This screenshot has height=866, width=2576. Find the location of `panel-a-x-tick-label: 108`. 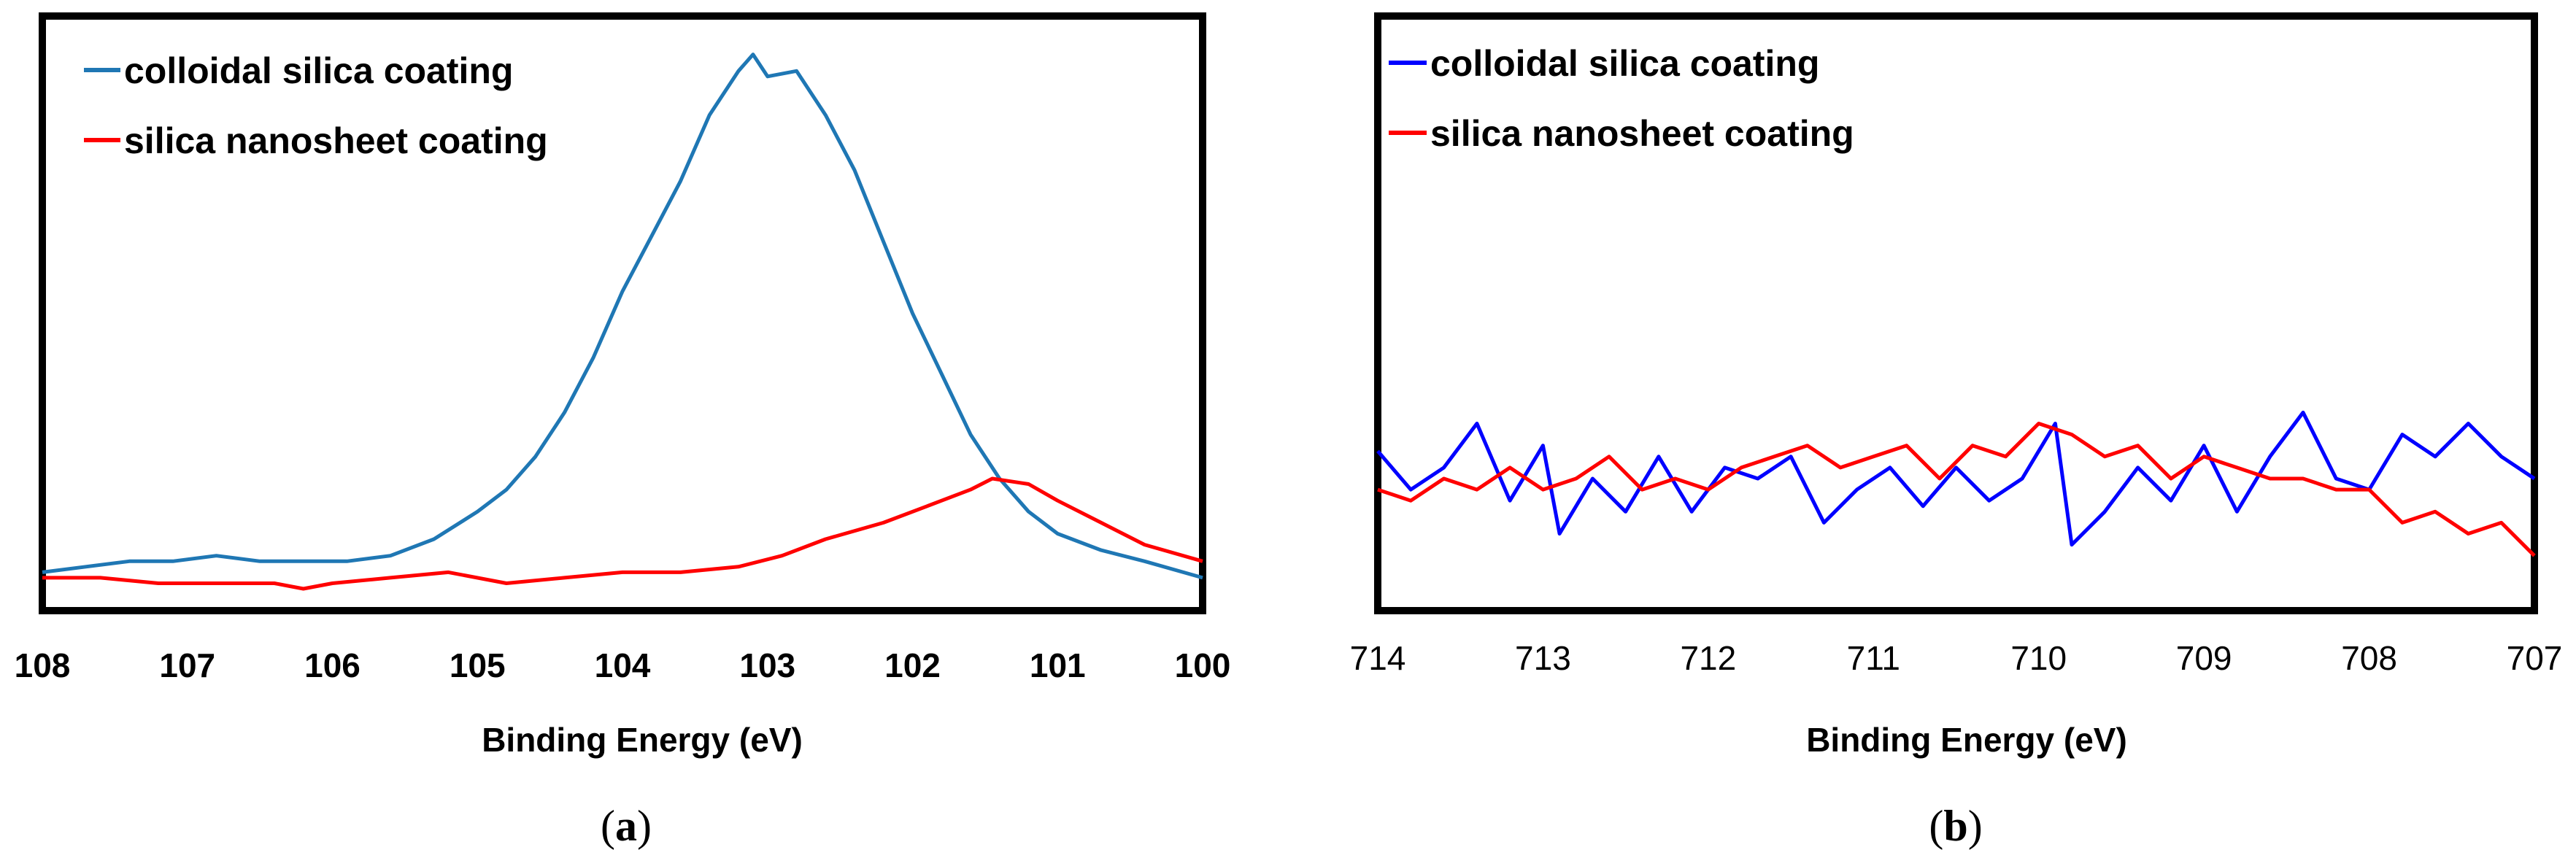

panel-a-x-tick-label: 108 is located at coordinates (43, 665).